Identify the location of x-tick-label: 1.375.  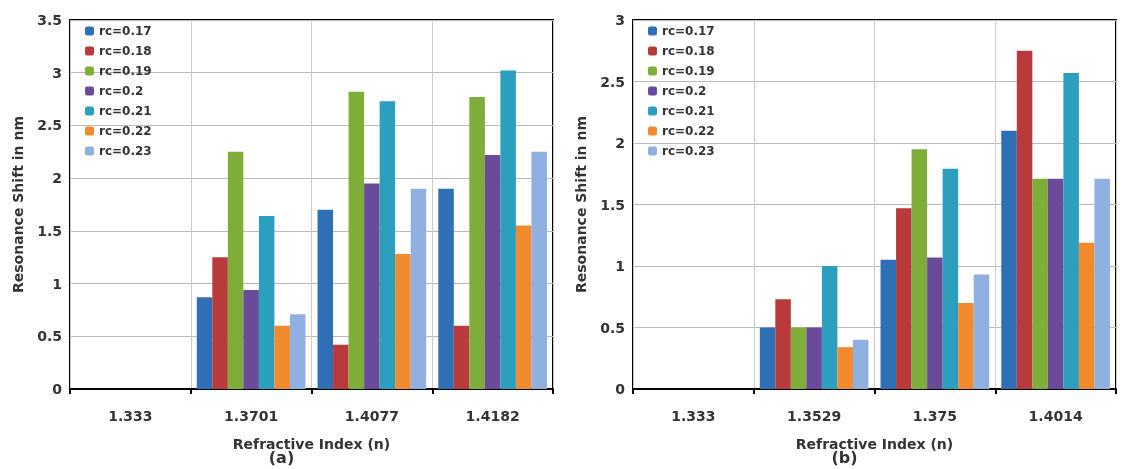
(935, 416).